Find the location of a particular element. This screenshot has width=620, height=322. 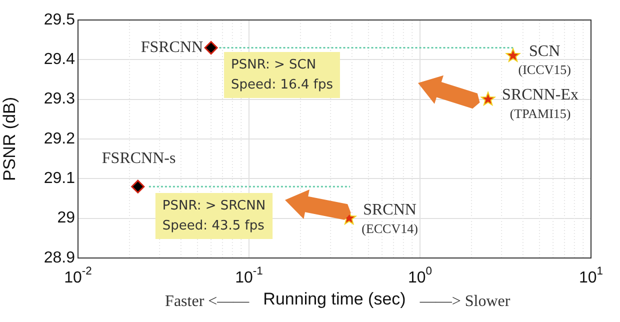

y-tick-label: 29.2 is located at coordinates (60, 139).